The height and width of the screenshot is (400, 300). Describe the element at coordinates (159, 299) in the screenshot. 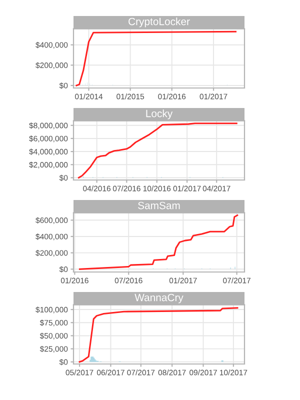

I see `chart-title: WannaCry` at that location.